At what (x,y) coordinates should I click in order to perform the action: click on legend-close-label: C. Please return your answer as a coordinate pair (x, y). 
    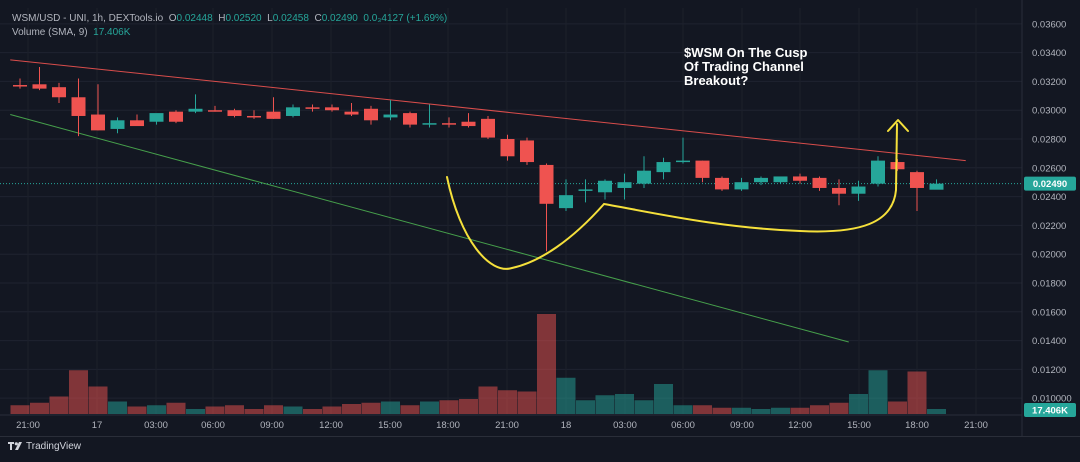
    Looking at the image, I should click on (318, 18).